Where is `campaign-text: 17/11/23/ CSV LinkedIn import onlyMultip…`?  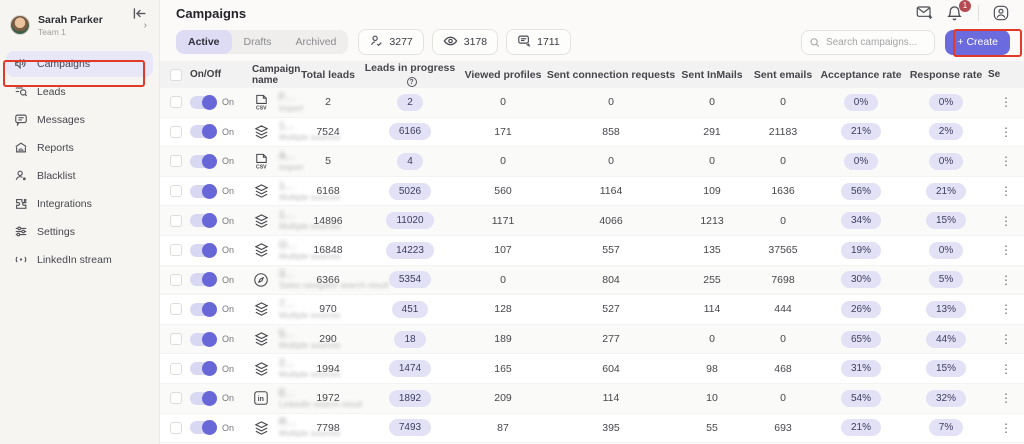
campaign-text: 17/11/23/ CSV LinkedIn import onlyMultip… is located at coordinates (309, 220).